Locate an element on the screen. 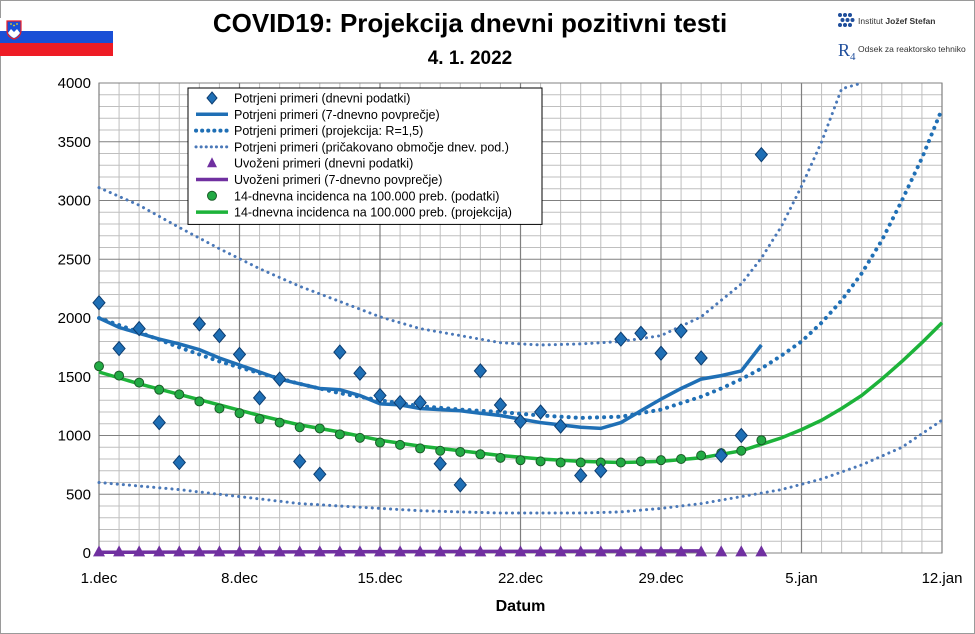 Image resolution: width=975 pixels, height=634 pixels. x-axis-ticks: 1.dec 8.dec 15.dec 22.dec 29.dec 5.jan 12.jan is located at coordinates (522, 578).